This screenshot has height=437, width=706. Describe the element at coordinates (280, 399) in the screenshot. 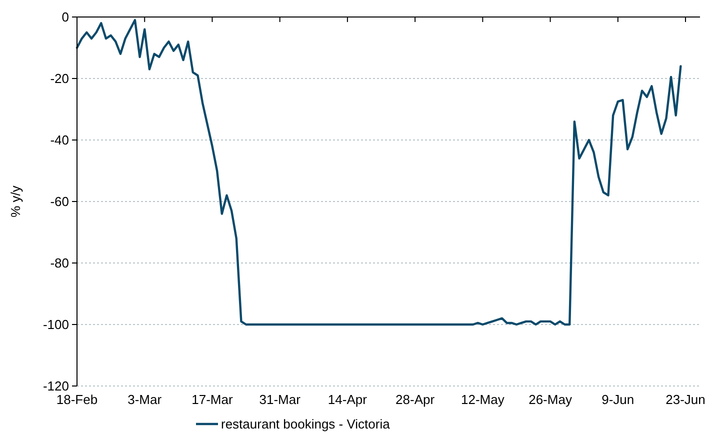

I see `x-tick-label: 31-Mar` at that location.